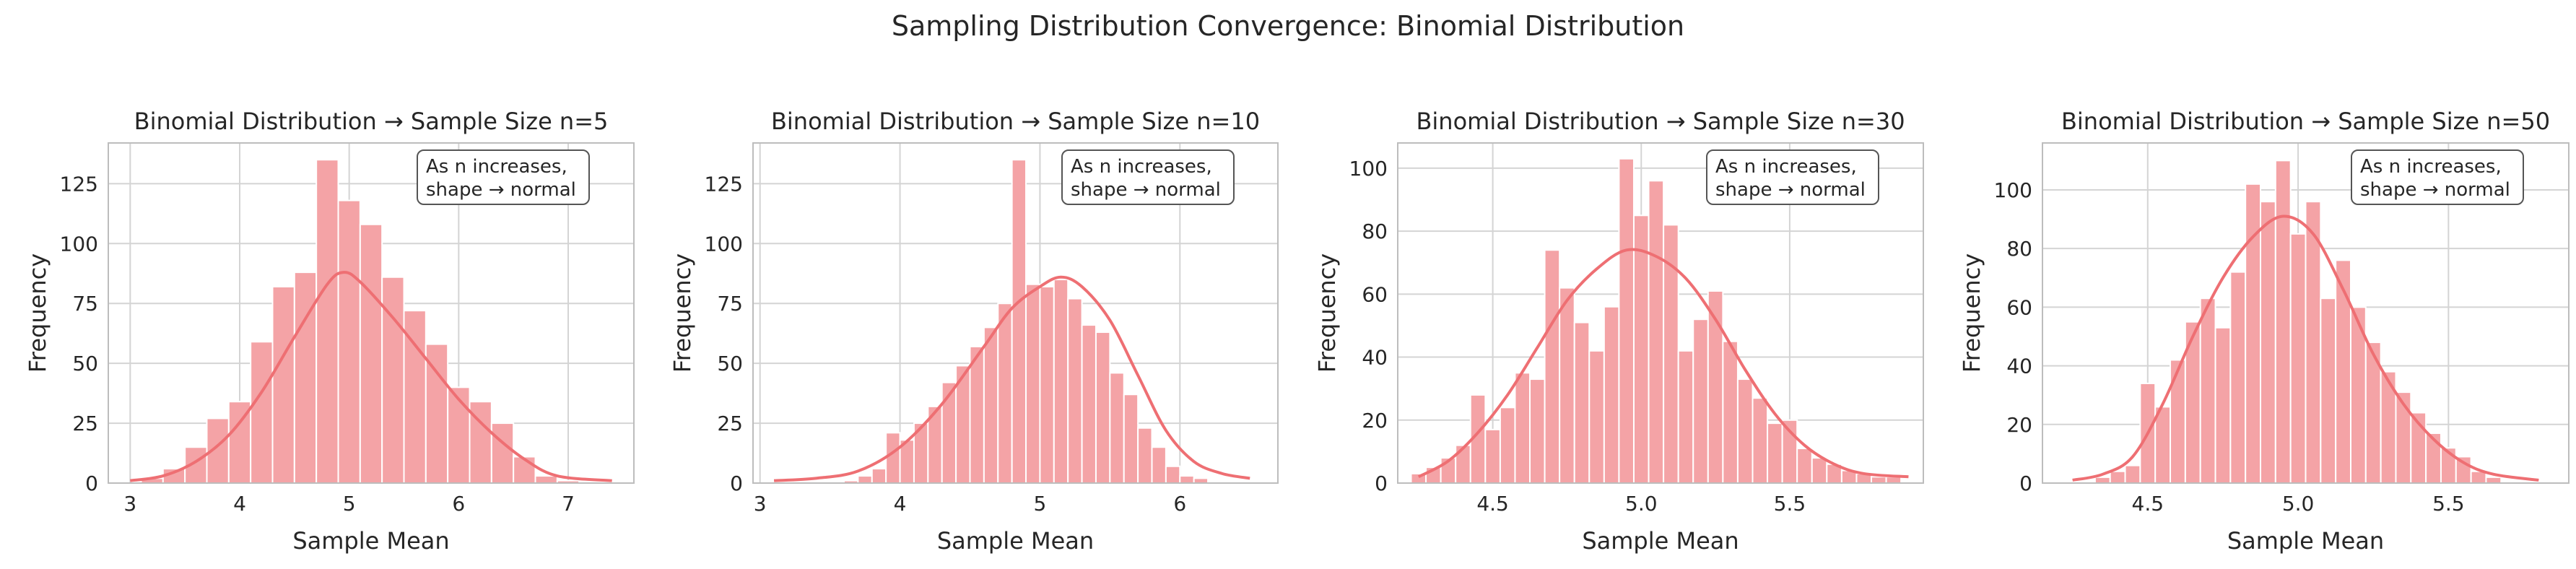 The width and height of the screenshot is (2576, 569). I want to click on x-axis-label: Sample Mean, so click(370, 541).